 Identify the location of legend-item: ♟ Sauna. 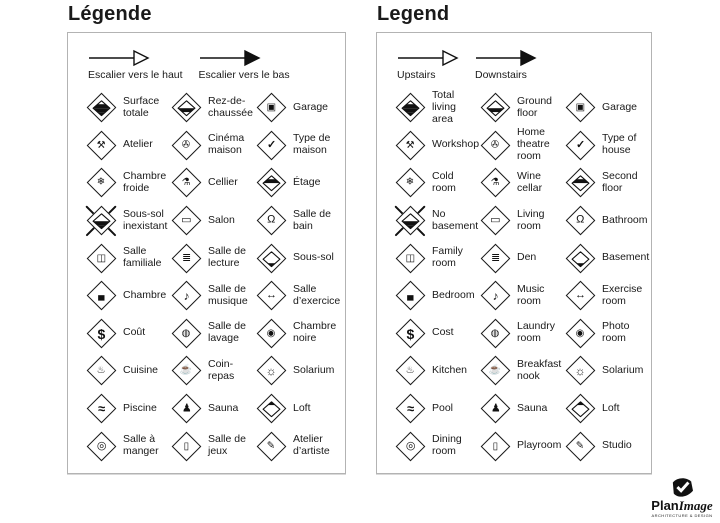
(211, 409).